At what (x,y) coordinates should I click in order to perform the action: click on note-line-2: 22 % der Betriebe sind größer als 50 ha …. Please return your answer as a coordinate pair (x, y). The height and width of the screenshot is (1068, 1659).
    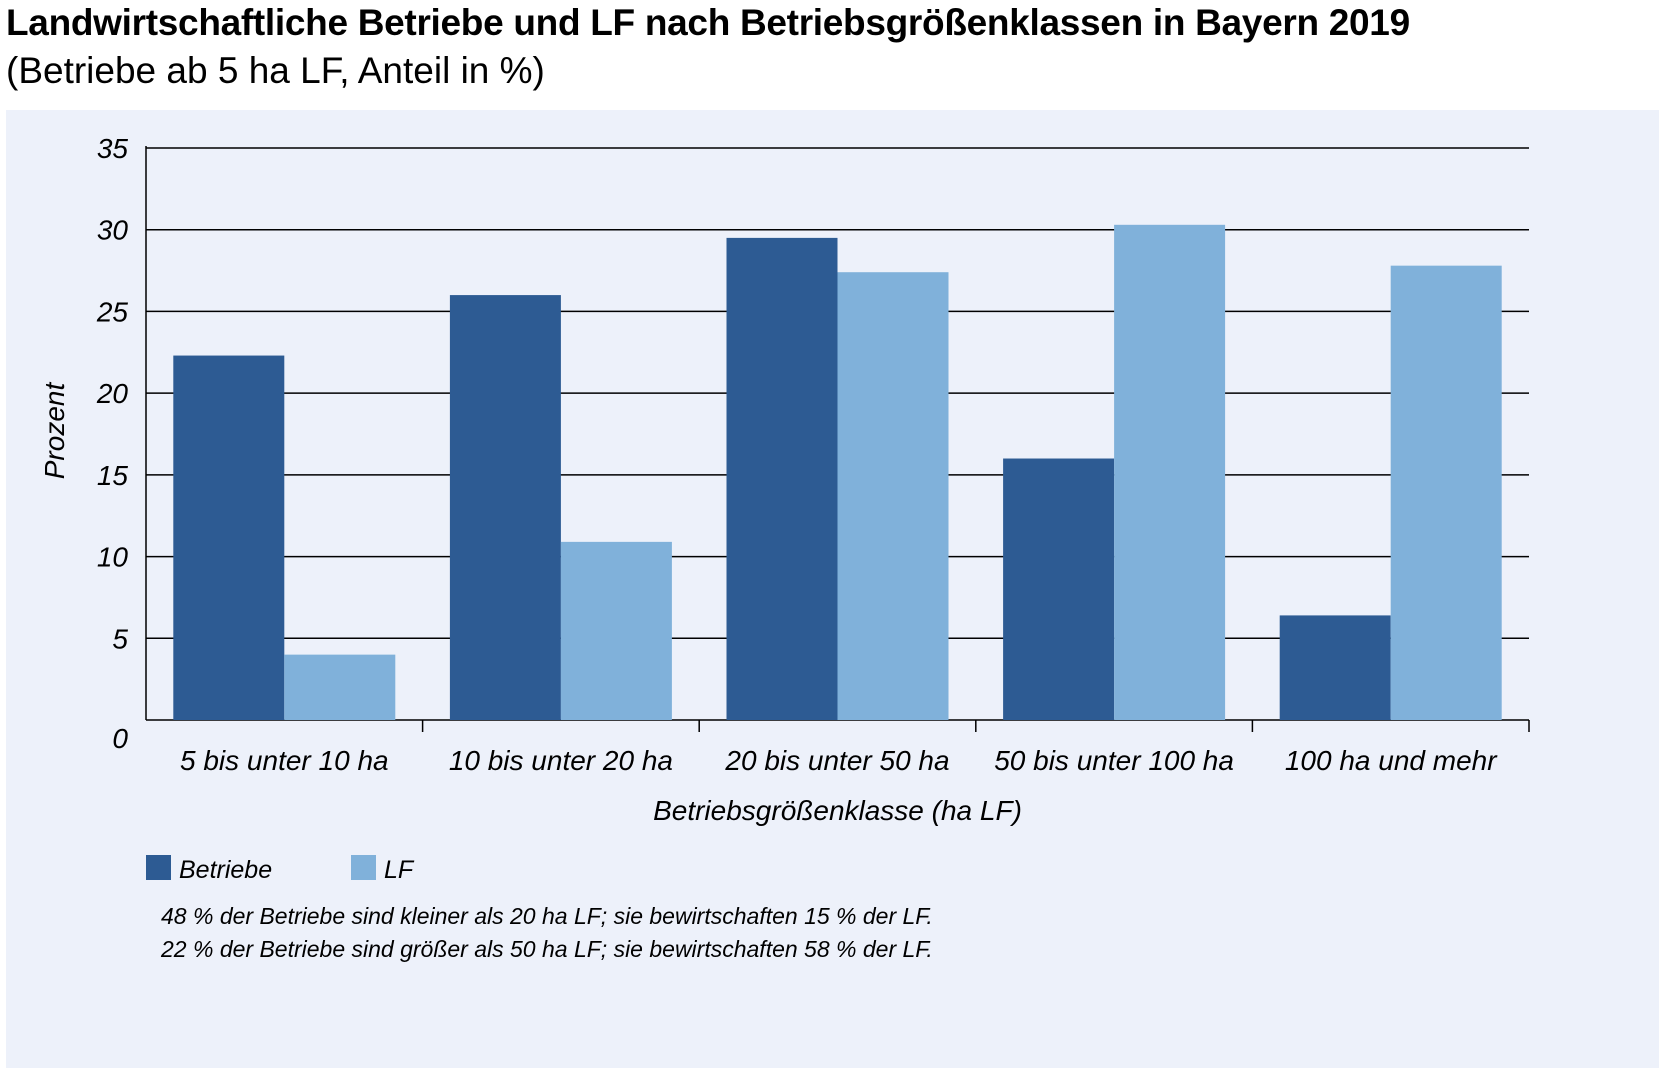
    Looking at the image, I should click on (547, 949).